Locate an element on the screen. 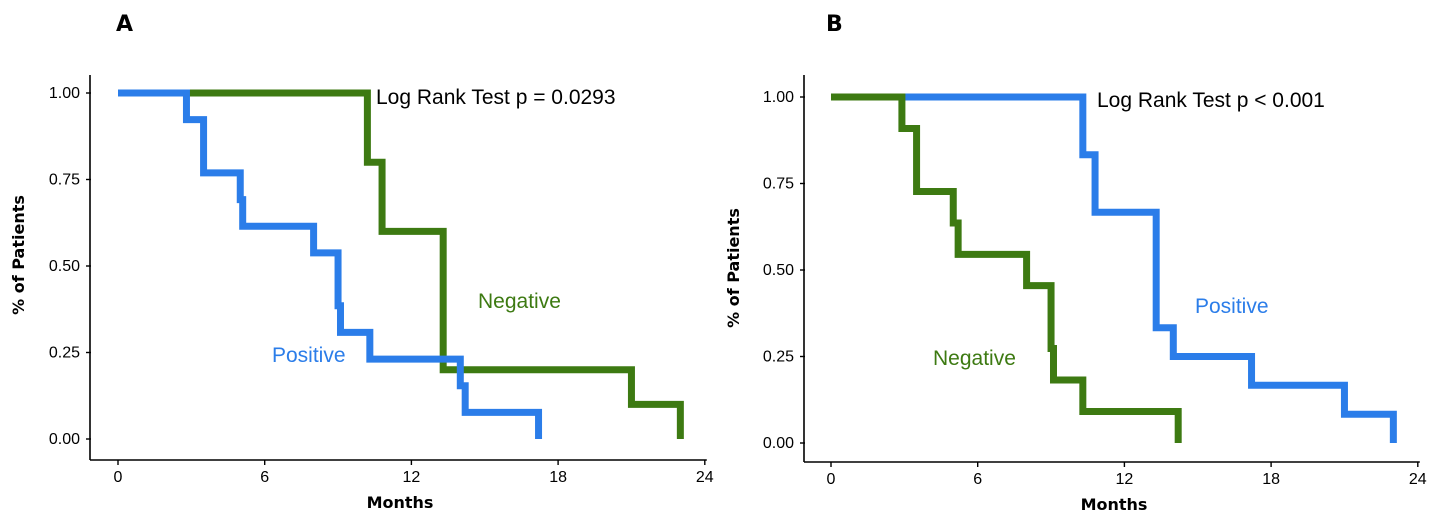  log-rank-annotation: Log Rank Test p < 0.001 is located at coordinates (1211, 100).